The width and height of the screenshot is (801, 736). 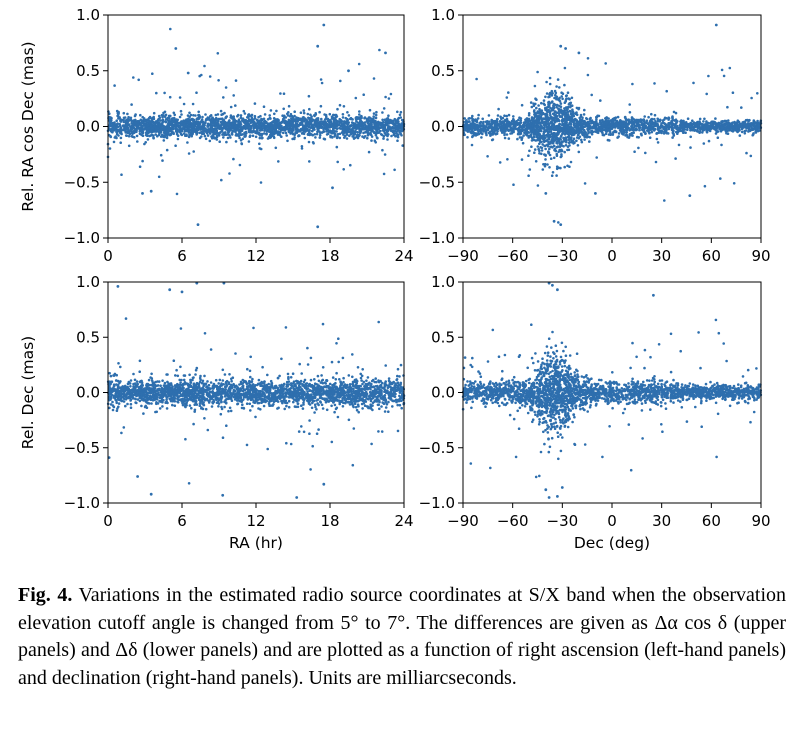 What do you see at coordinates (258, 251) in the screenshot?
I see `ra_vs_ra-x-ticks: 0 6 12 18 24` at bounding box center [258, 251].